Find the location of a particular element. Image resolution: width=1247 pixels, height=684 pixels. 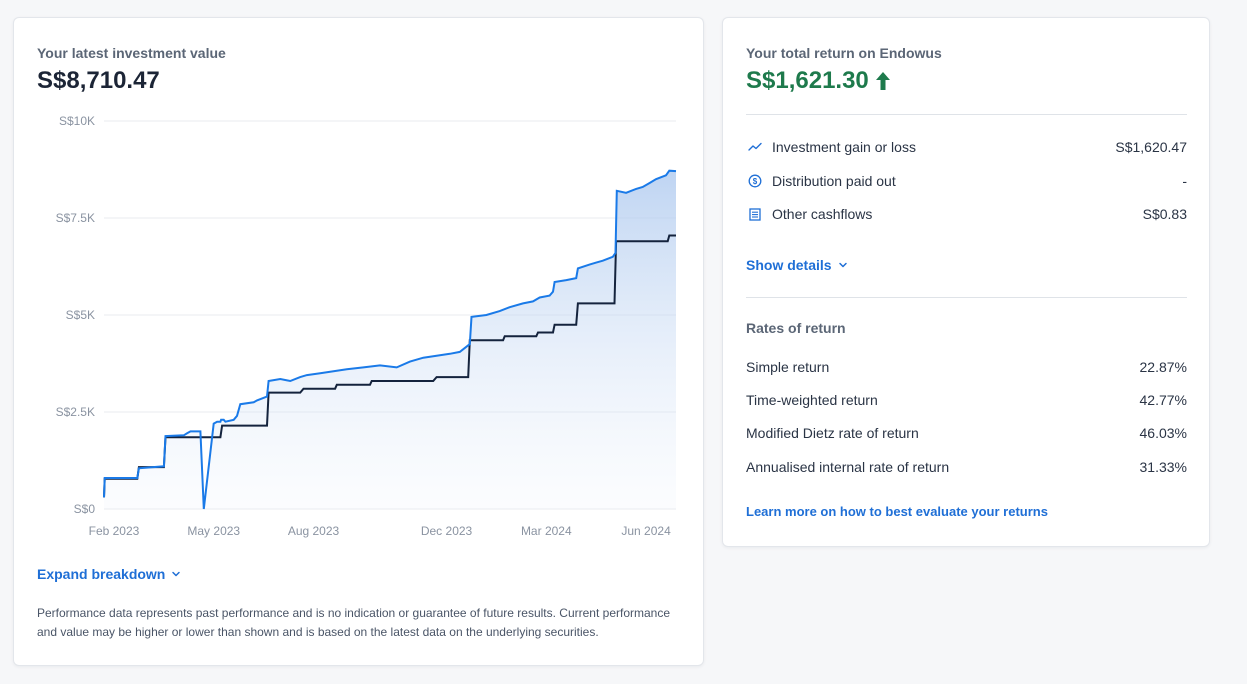

show-details-button: Show details is located at coordinates (797, 265).